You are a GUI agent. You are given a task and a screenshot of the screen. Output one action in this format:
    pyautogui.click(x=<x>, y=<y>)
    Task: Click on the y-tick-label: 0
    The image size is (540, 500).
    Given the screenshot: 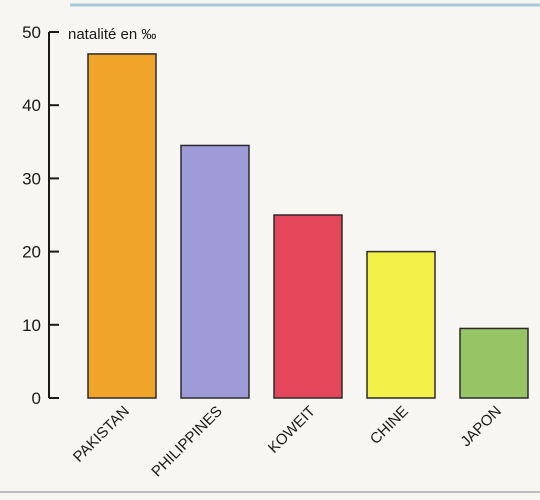 What is the action you would take?
    pyautogui.click(x=36, y=398)
    